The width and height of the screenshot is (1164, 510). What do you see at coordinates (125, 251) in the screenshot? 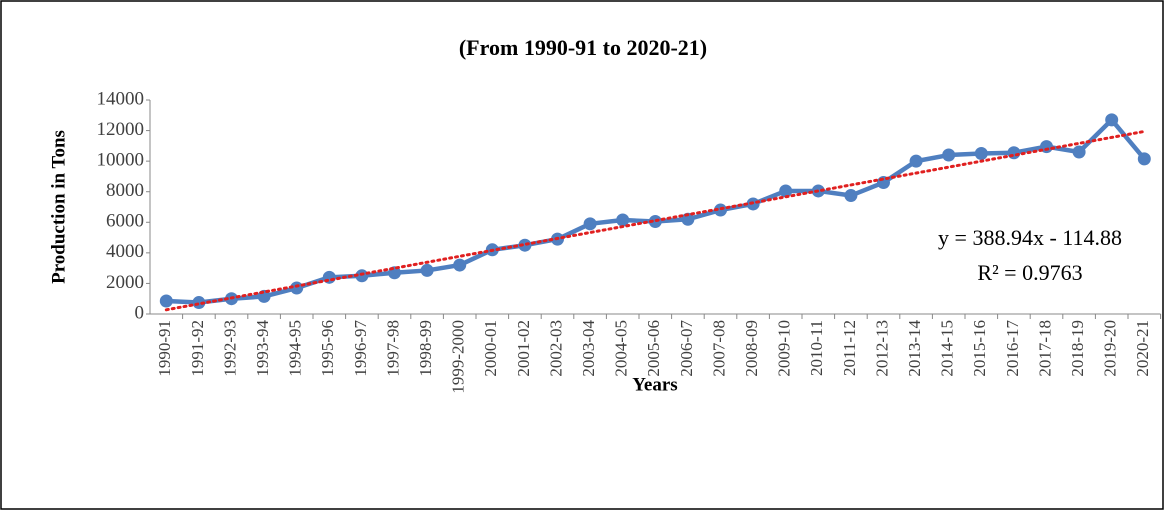
I see `y-tick-label: 4000` at bounding box center [125, 251].